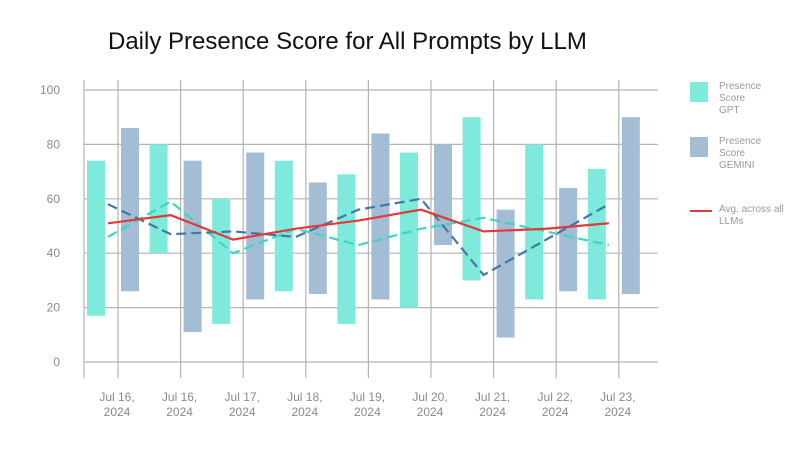 The height and width of the screenshot is (450, 800). Describe the element at coordinates (358, 224) in the screenshot. I see `line-average` at that location.